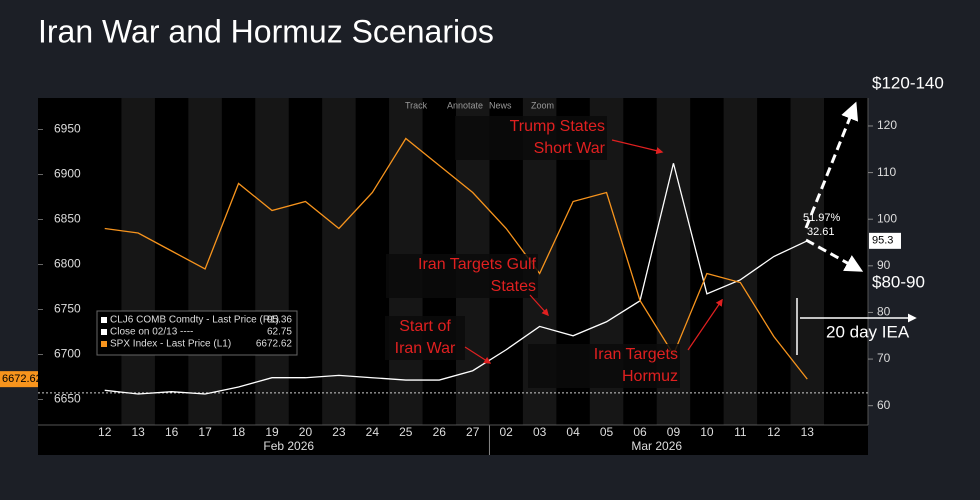  I want to click on x-tick-label: 19, so click(272, 432).